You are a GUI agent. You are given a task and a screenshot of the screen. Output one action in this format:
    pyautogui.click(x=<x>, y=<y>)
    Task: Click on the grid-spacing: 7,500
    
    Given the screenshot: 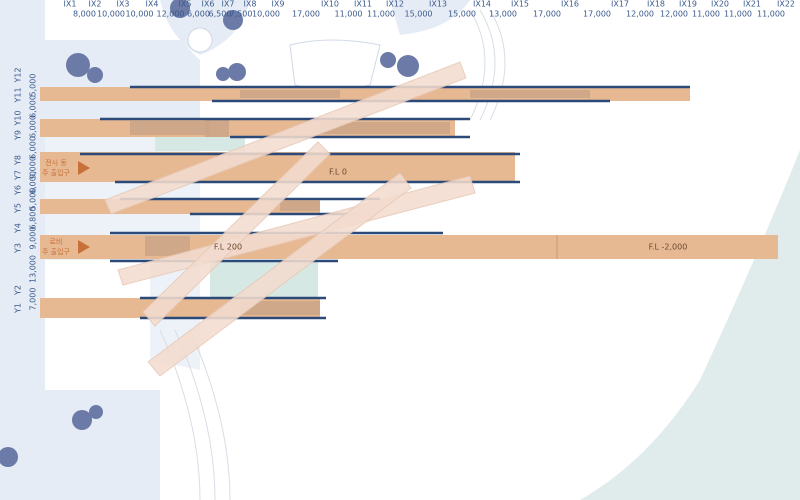 What is the action you would take?
    pyautogui.click(x=241, y=14)
    